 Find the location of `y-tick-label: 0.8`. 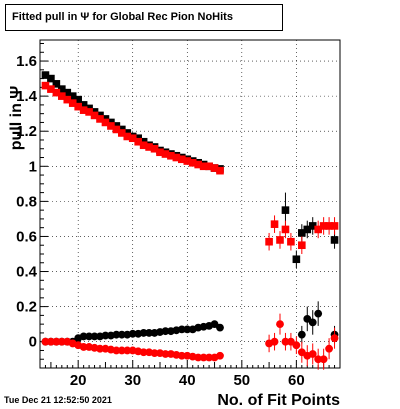

y-tick-label: 0.8 is located at coordinates (26, 201).